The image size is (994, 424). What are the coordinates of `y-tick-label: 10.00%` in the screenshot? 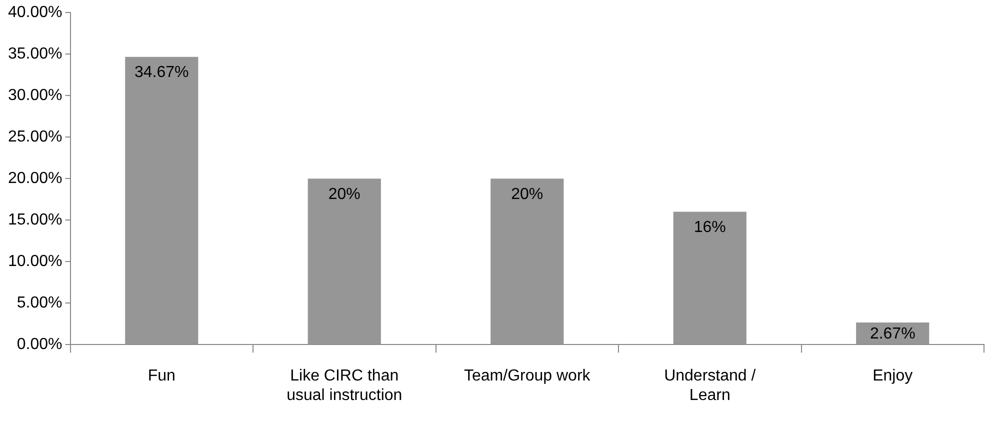 It's located at (35, 261).